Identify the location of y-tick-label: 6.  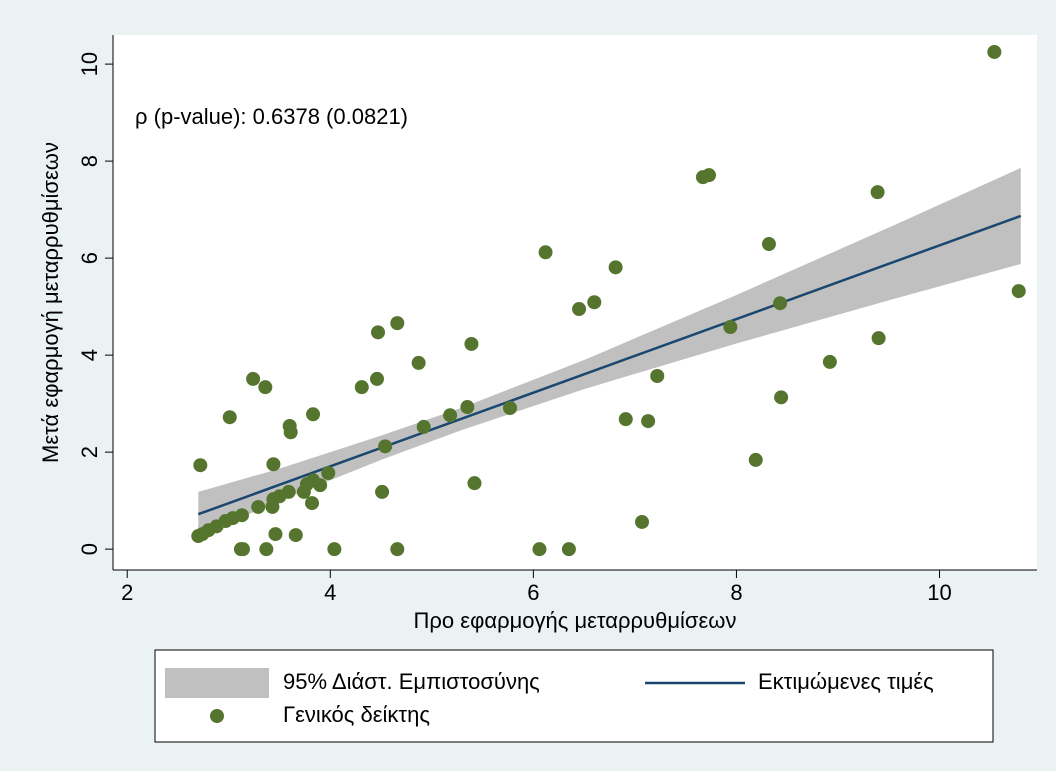
(89, 258).